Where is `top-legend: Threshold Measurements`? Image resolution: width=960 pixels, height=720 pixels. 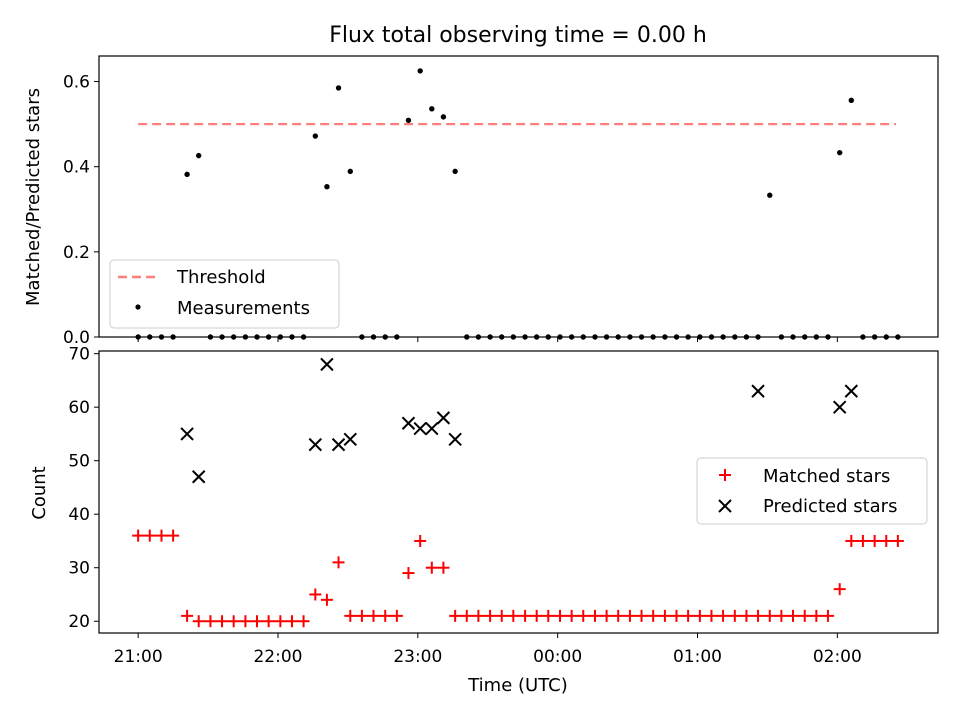 top-legend: Threshold Measurements is located at coordinates (224, 294).